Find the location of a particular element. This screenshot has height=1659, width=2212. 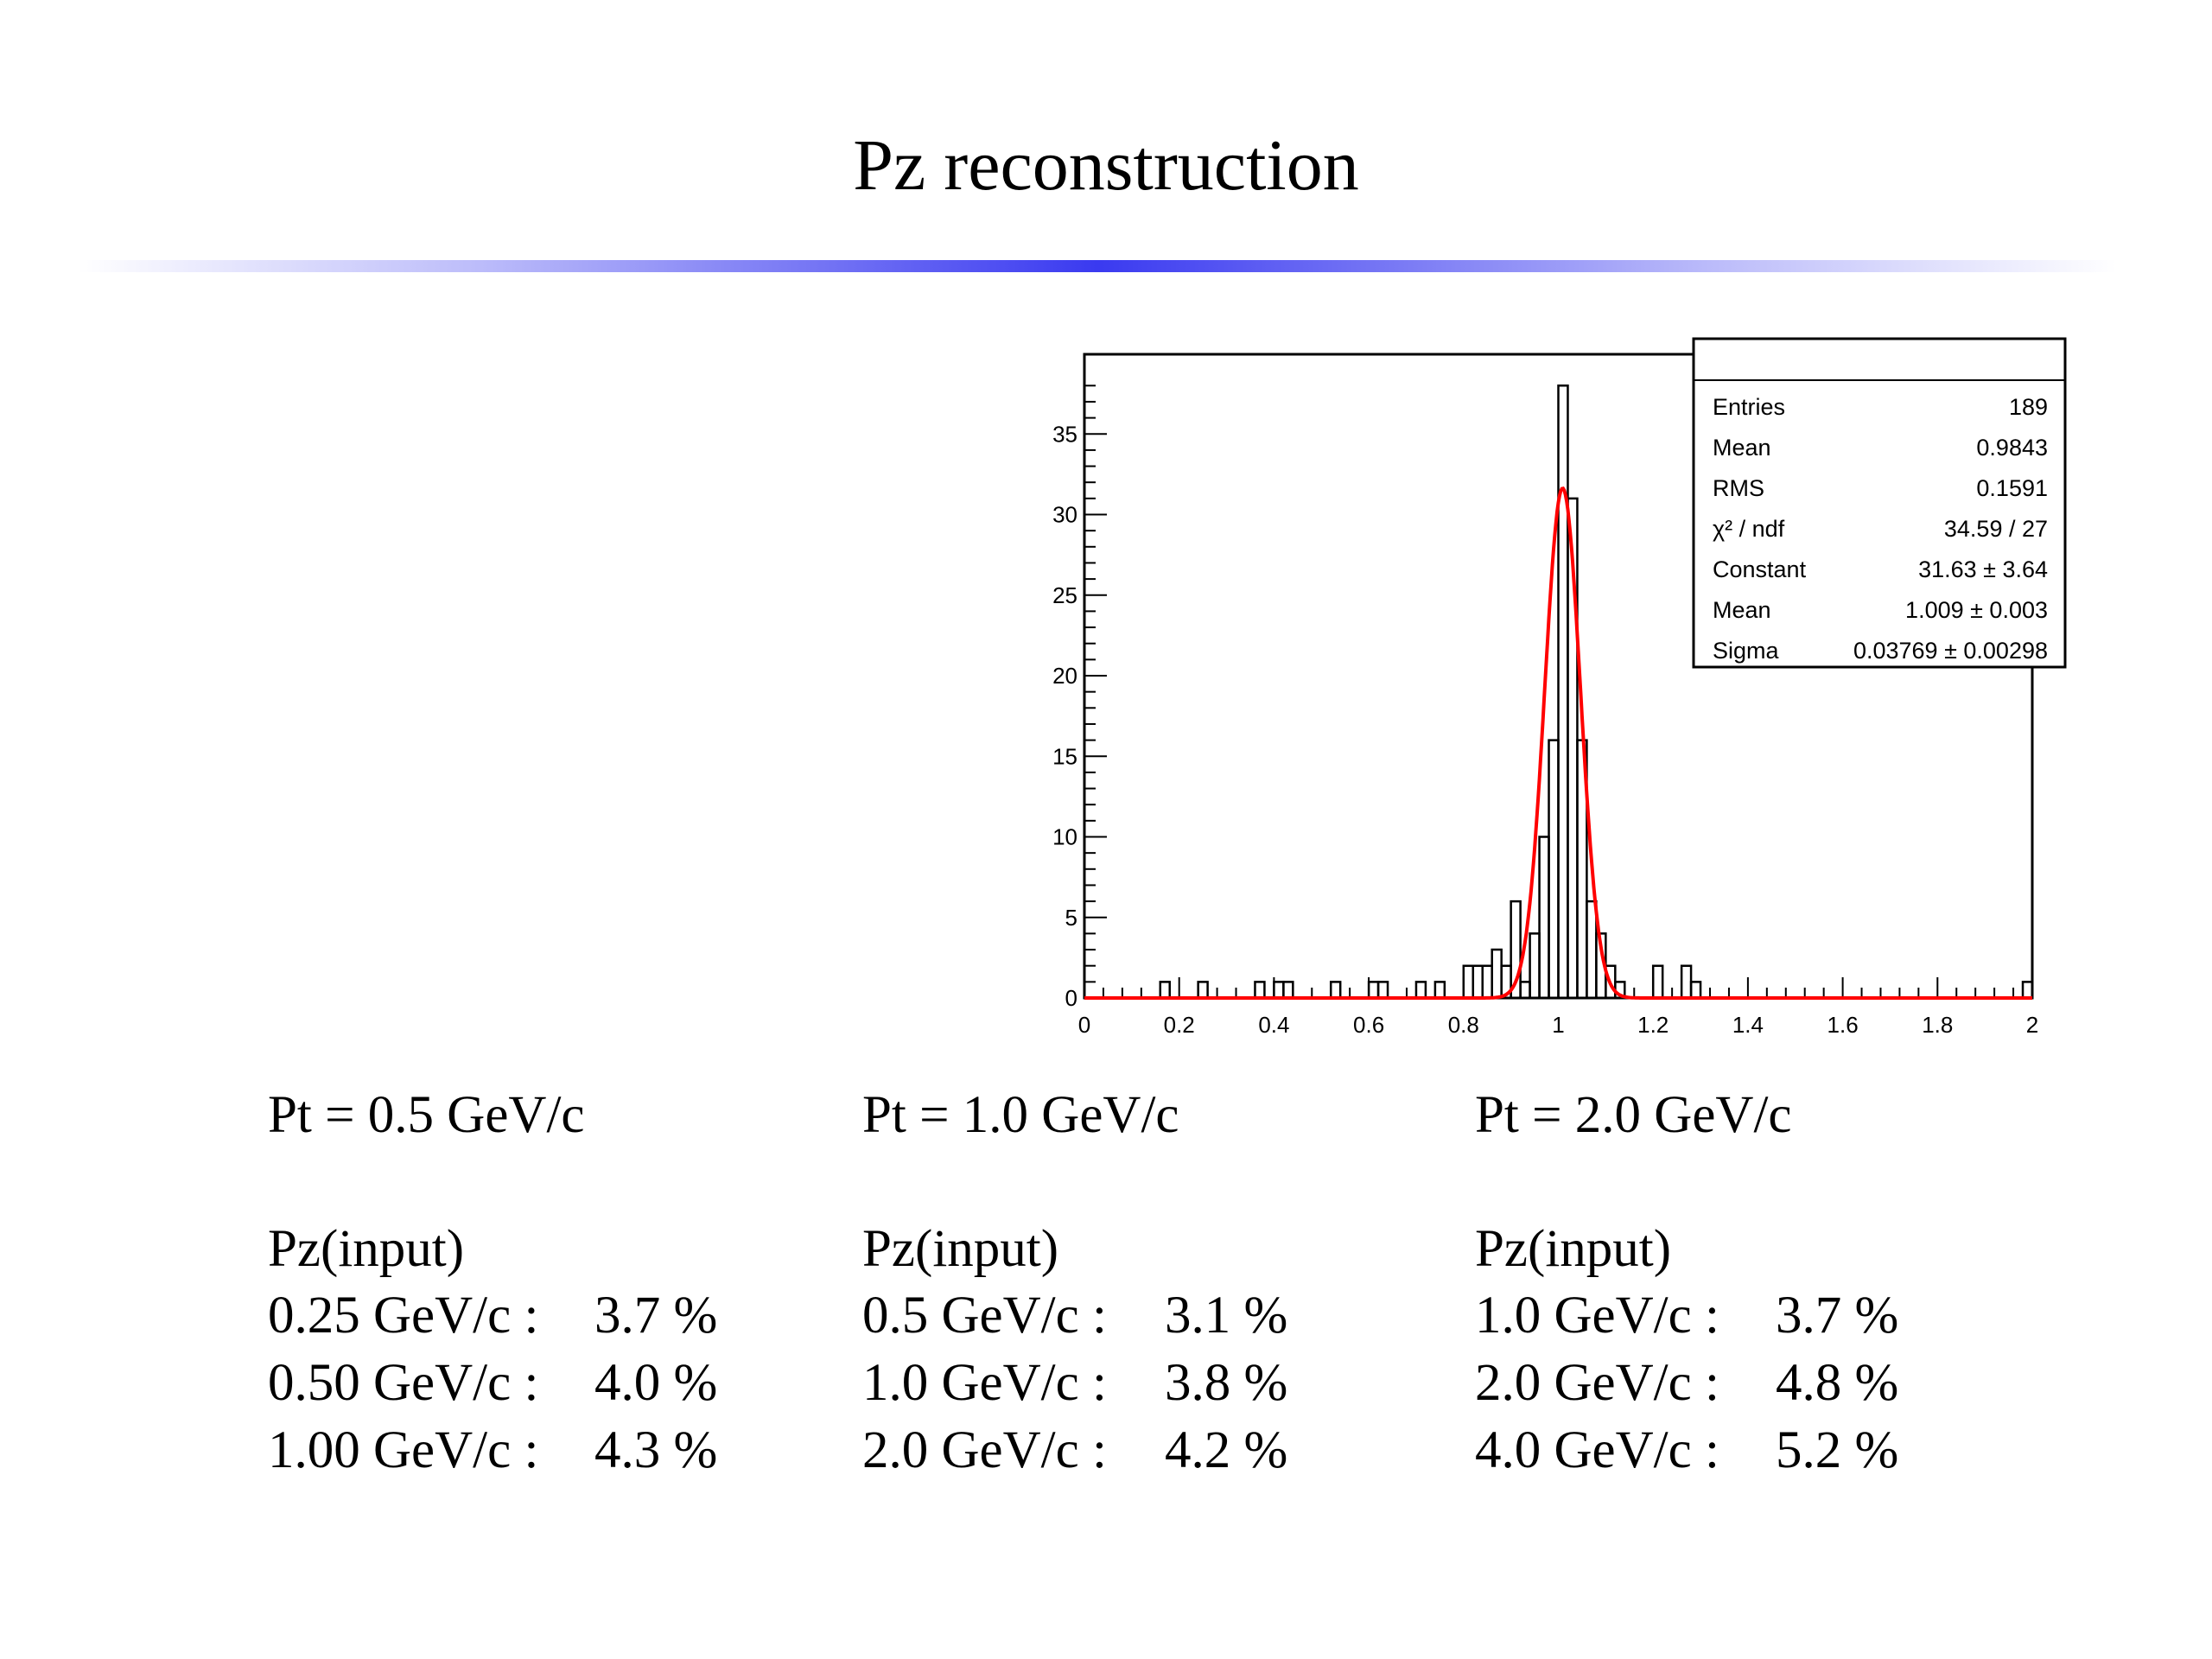

x-tick-label: 1.8 is located at coordinates (1937, 1025).